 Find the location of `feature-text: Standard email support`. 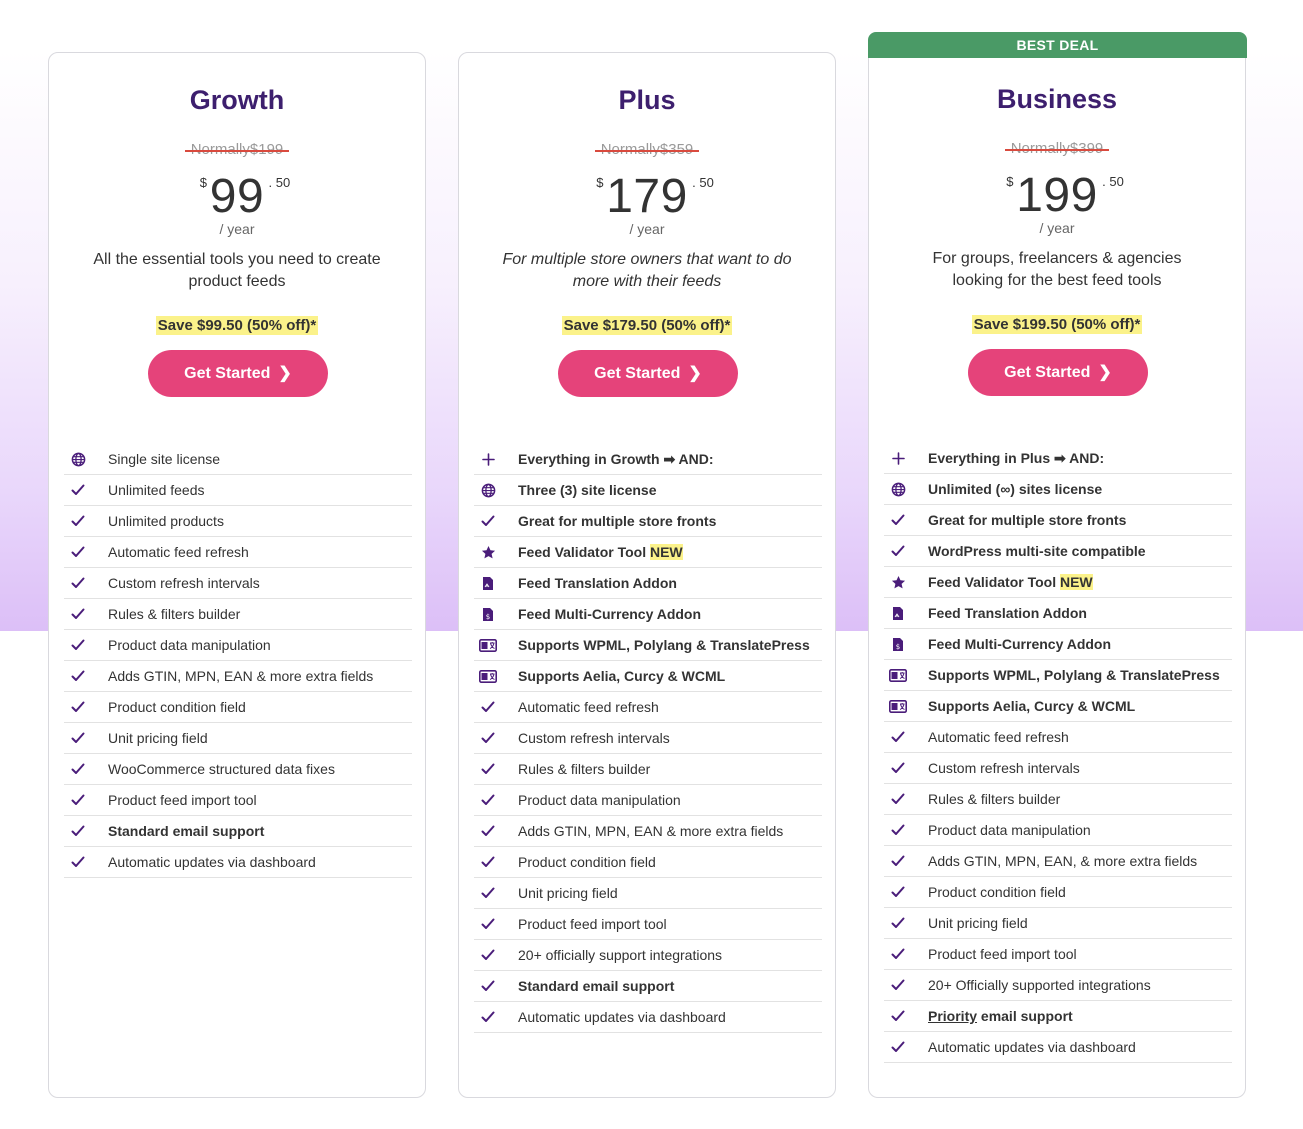

feature-text: Standard email support is located at coordinates (186, 831).